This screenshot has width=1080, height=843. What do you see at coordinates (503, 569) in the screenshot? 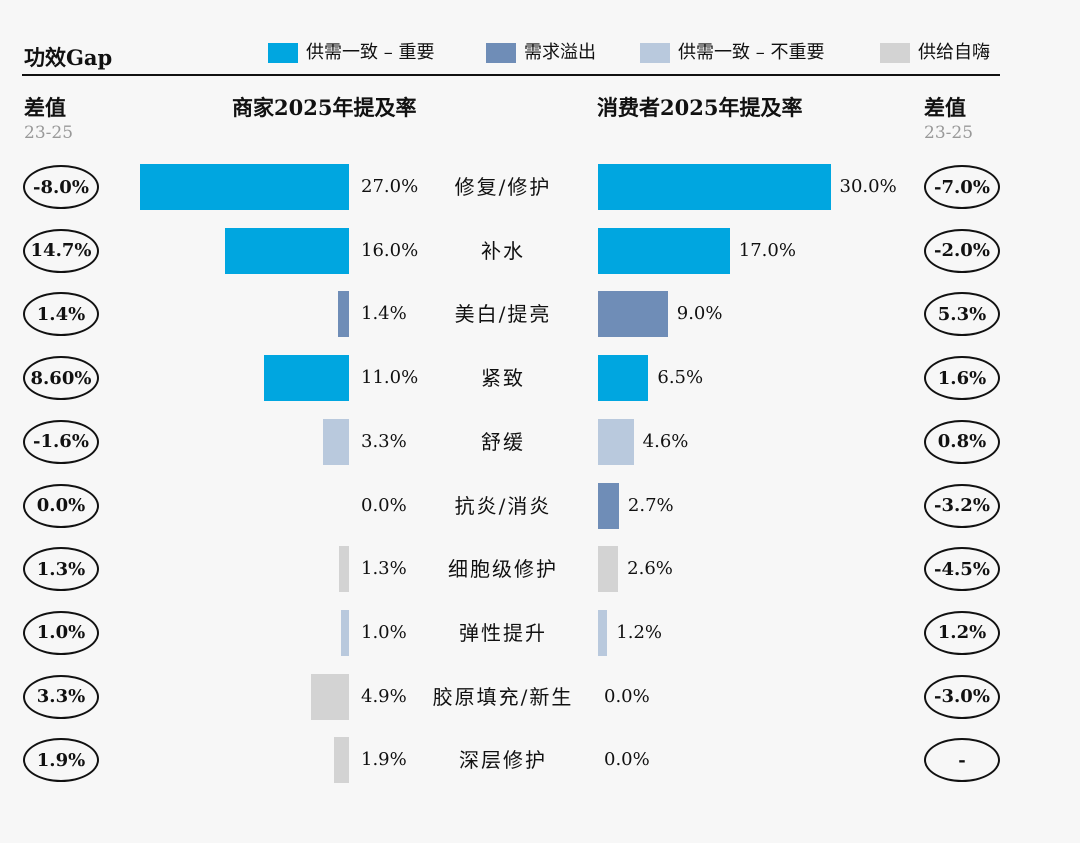
I see `category-label: 细胞级修护` at bounding box center [503, 569].